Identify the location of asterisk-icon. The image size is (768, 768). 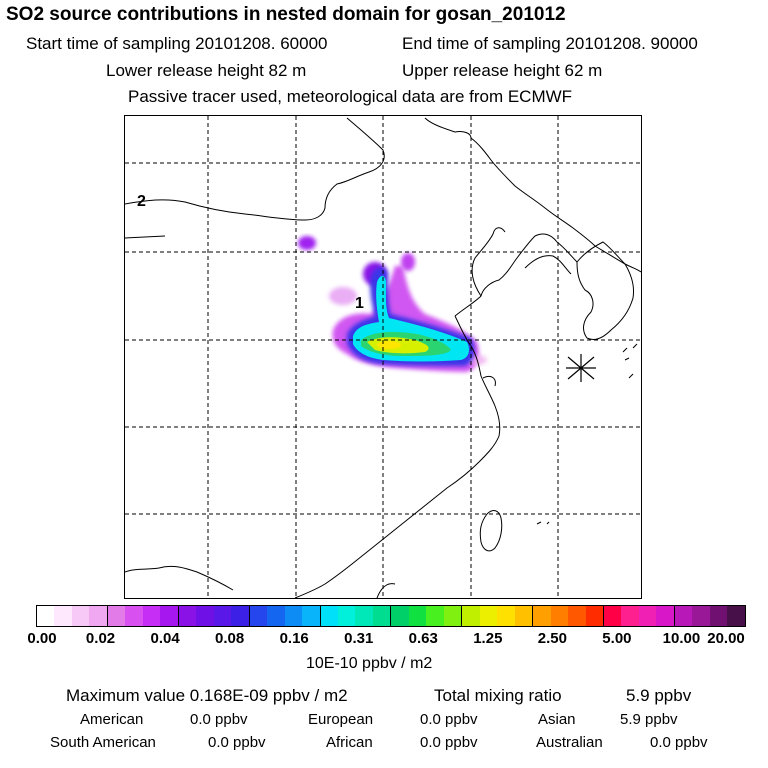
(581, 368).